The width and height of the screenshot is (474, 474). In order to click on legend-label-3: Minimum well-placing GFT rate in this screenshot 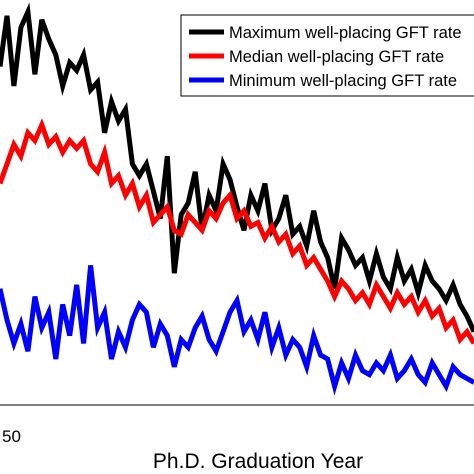, I will do `click(343, 81)`.